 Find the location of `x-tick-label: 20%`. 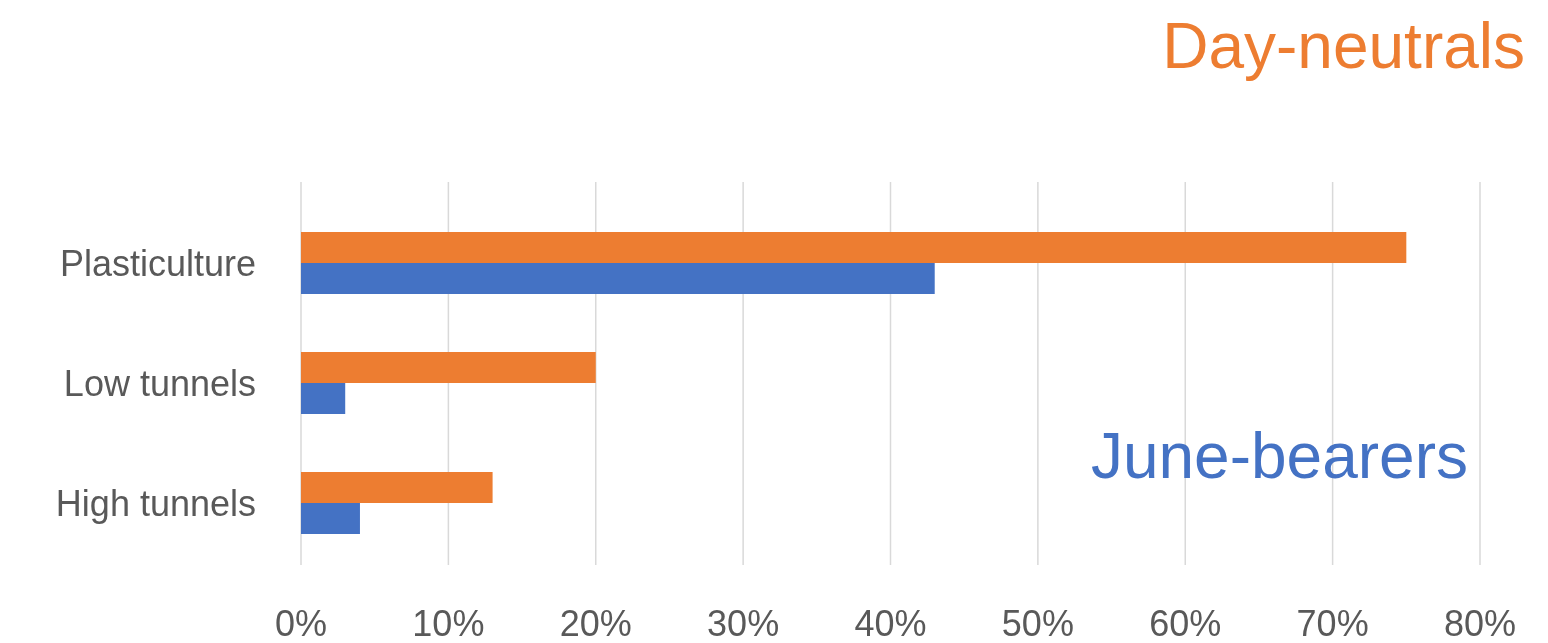

x-tick-label: 20% is located at coordinates (595, 623).